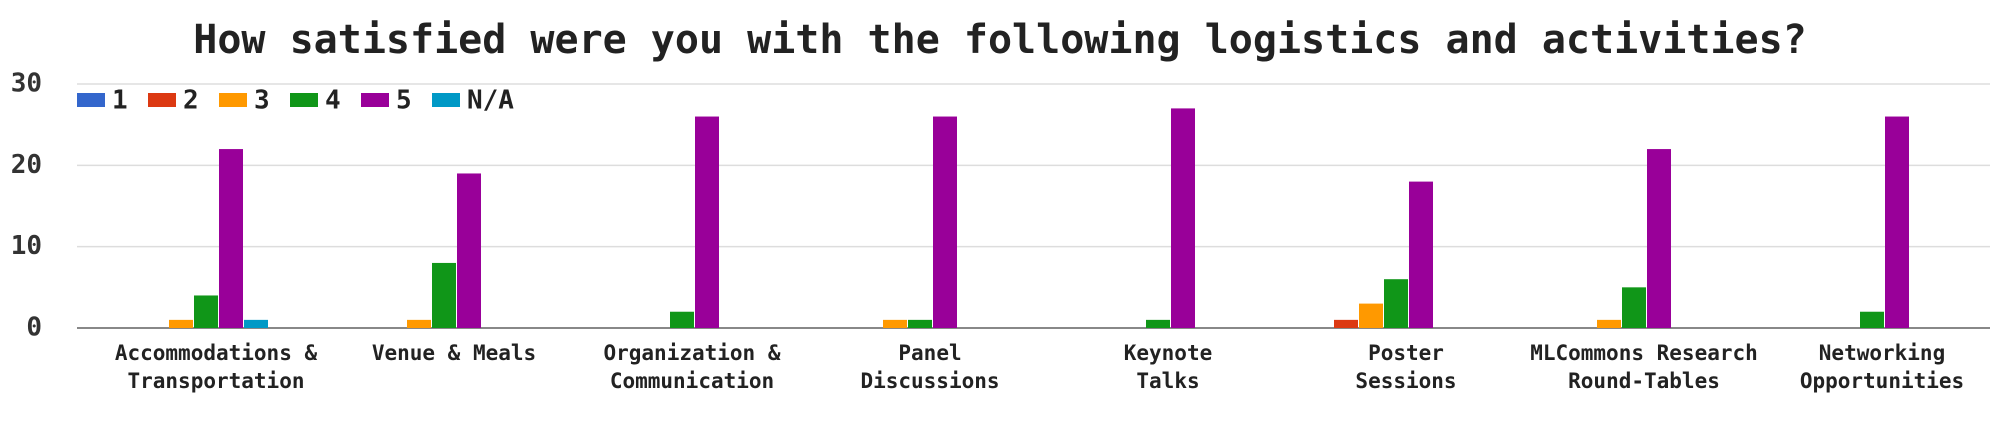 The width and height of the screenshot is (1999, 423). What do you see at coordinates (692, 381) in the screenshot?
I see `x-tick-line: Communication` at bounding box center [692, 381].